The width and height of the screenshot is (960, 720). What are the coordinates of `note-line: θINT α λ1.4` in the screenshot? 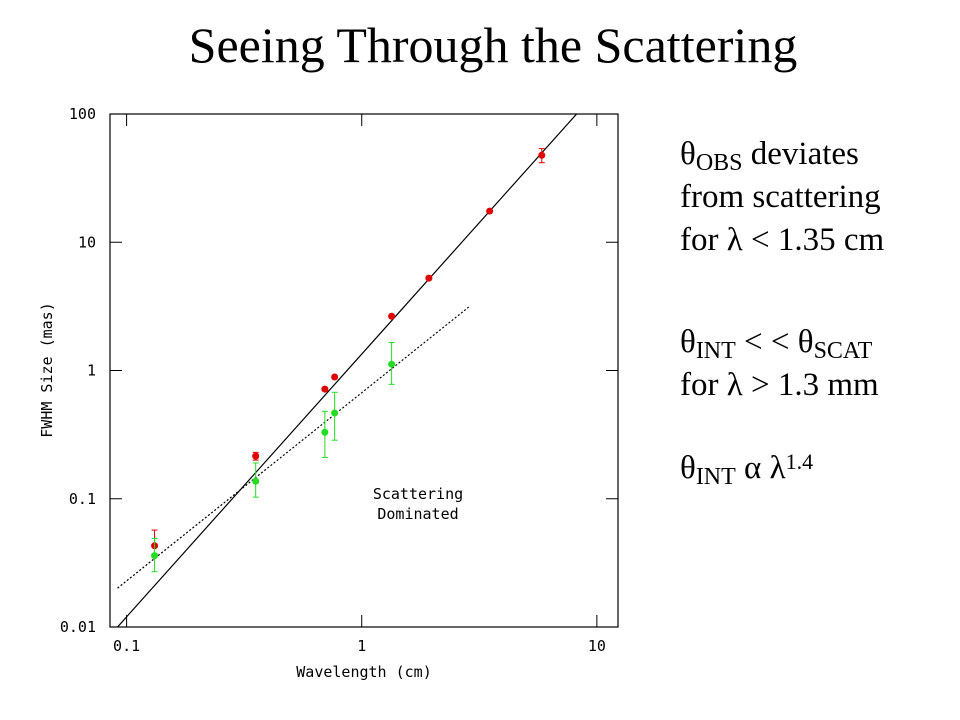 It's located at (746, 469).